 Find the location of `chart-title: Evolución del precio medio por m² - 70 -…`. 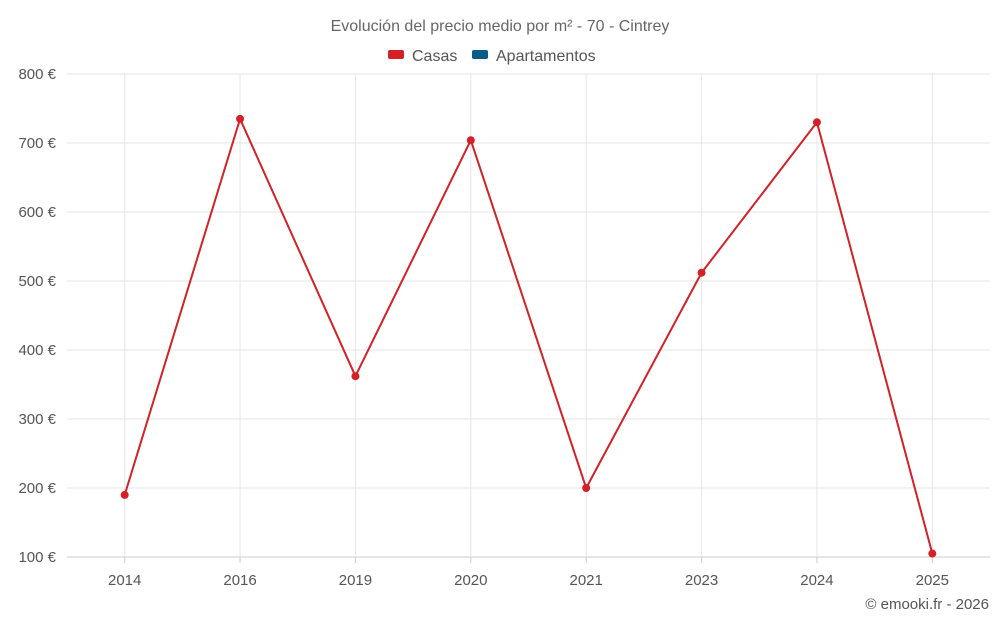

chart-title: Evolución del precio medio por m² - 70 -… is located at coordinates (500, 26).